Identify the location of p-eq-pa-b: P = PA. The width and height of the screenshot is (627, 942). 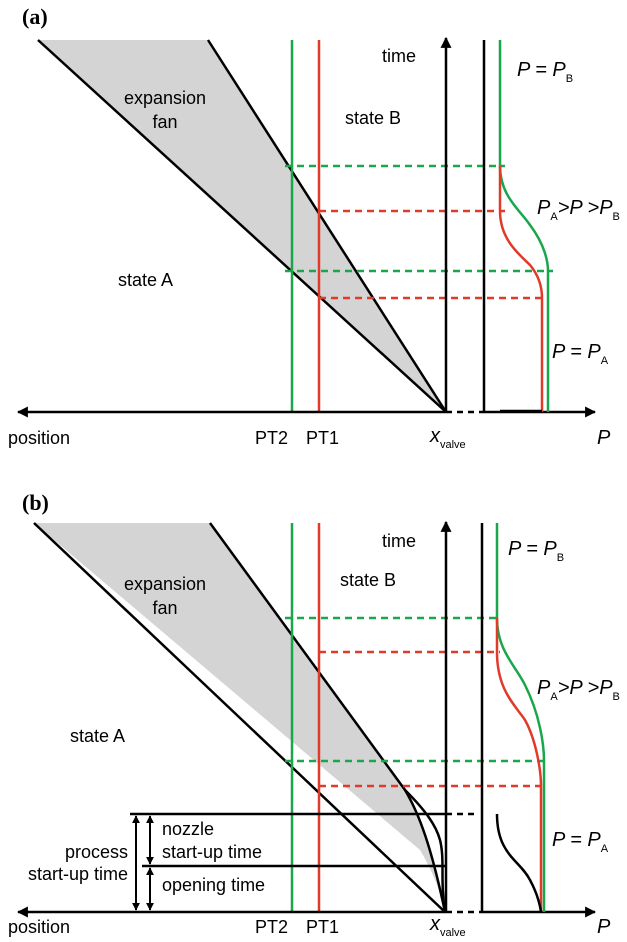
(580, 842).